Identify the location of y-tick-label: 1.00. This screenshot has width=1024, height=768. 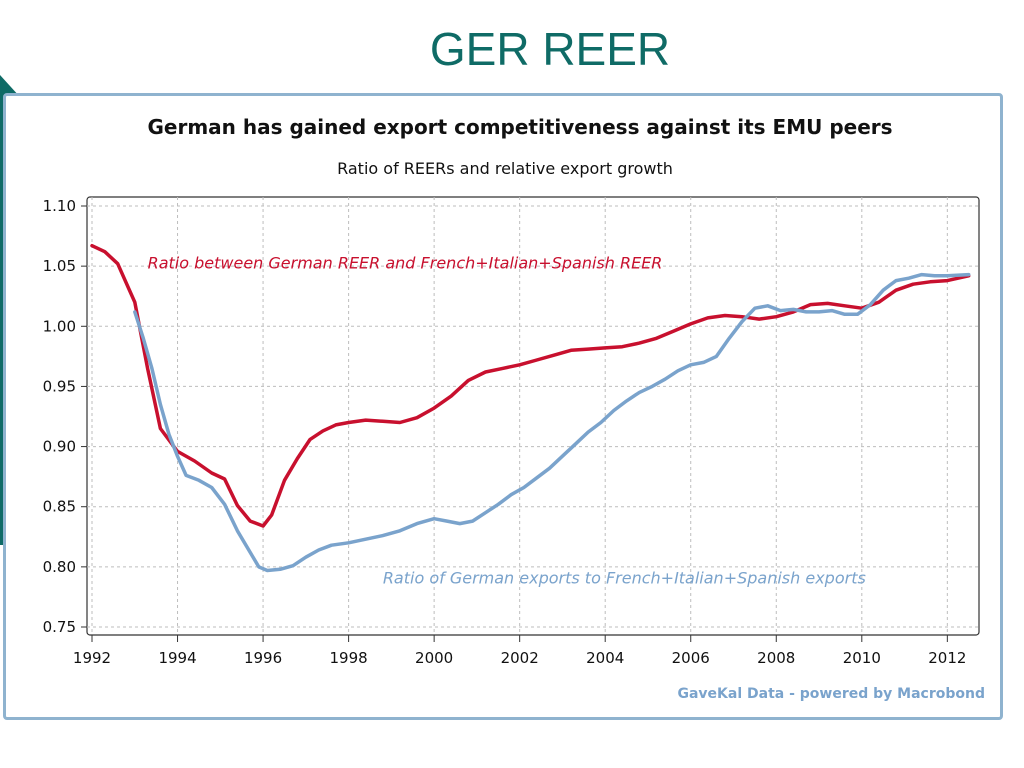
(59, 326).